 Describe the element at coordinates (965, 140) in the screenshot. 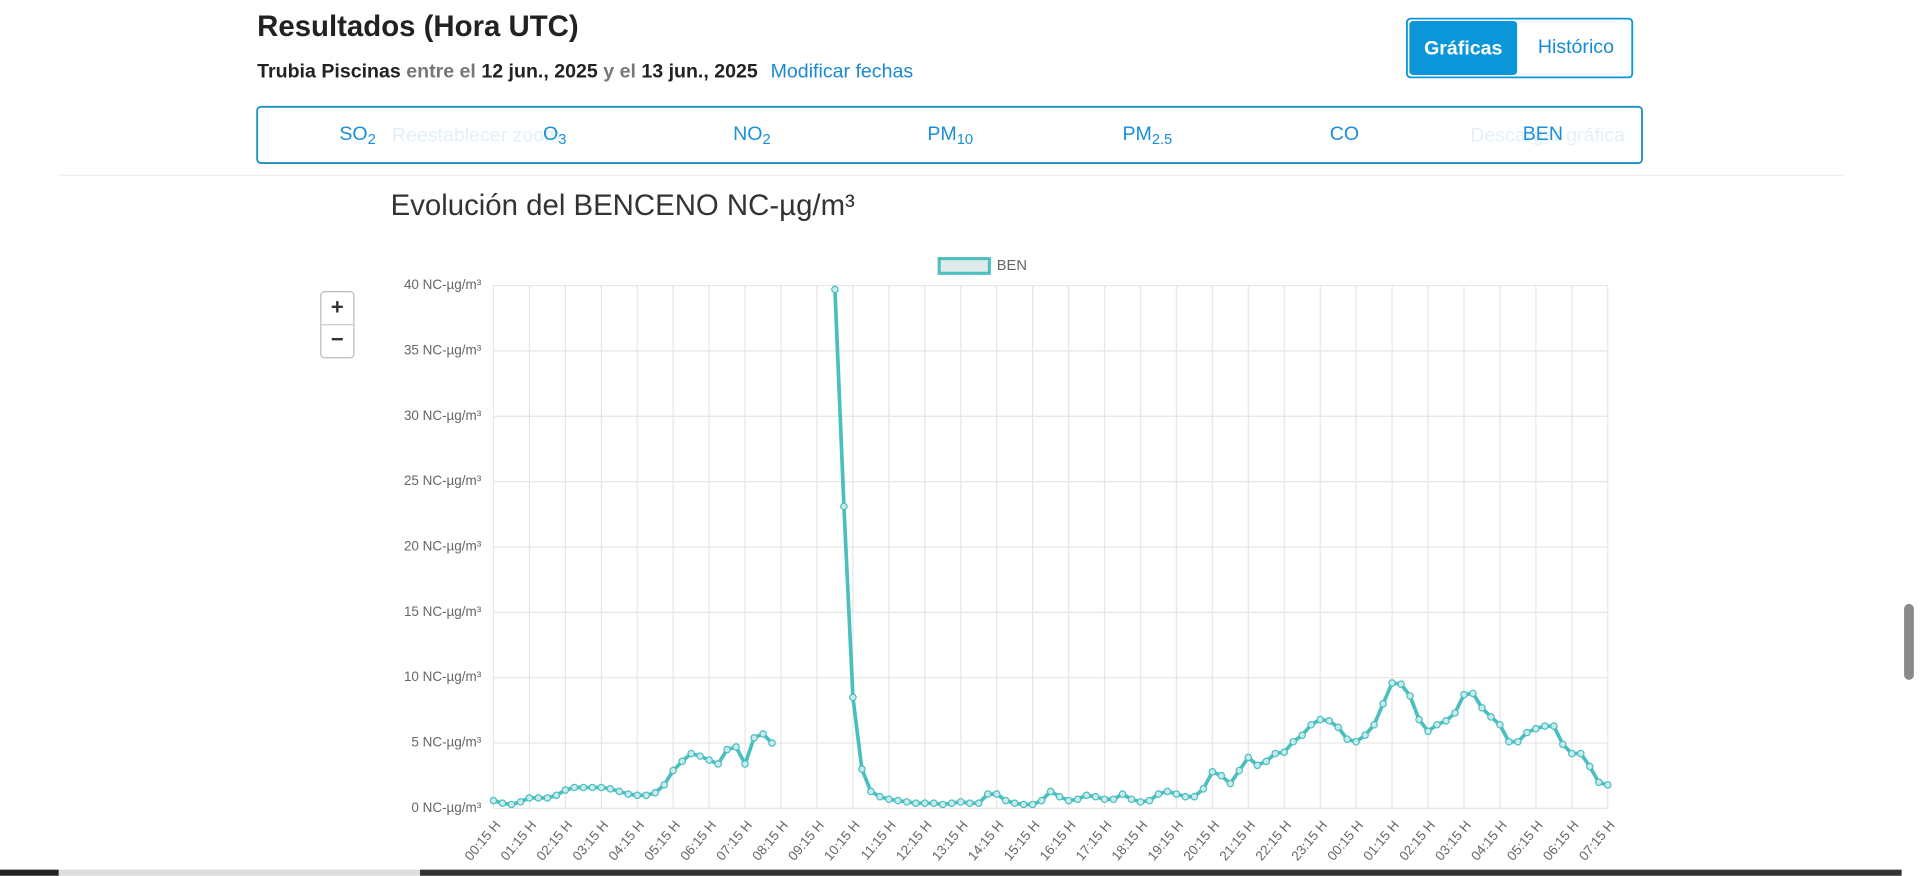

I see `tab-subscript: 10` at that location.